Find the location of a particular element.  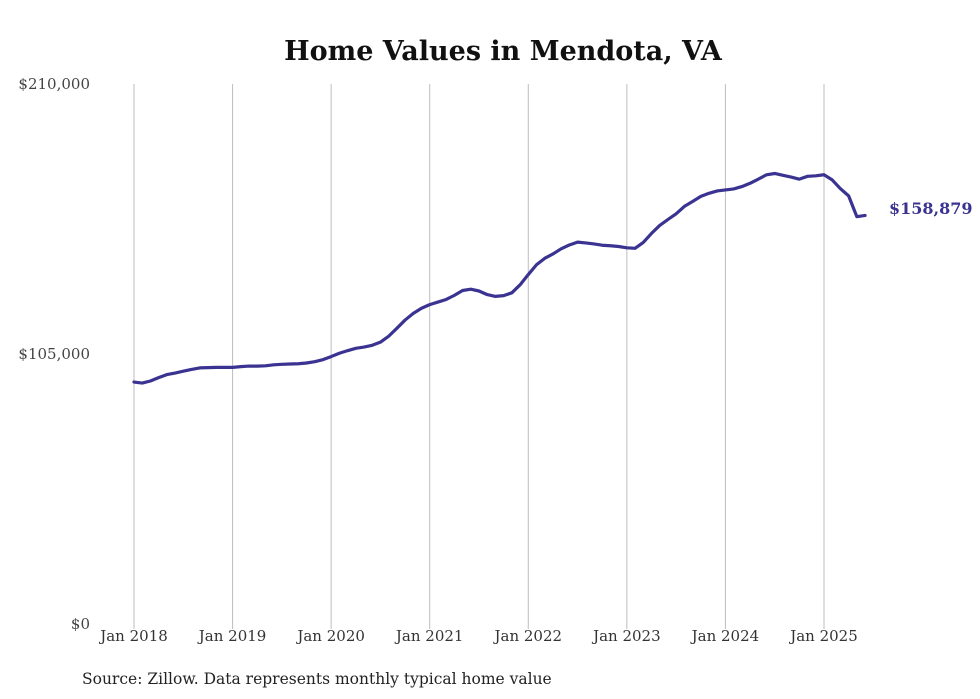

y-tick-label: $0 is located at coordinates (80, 624).